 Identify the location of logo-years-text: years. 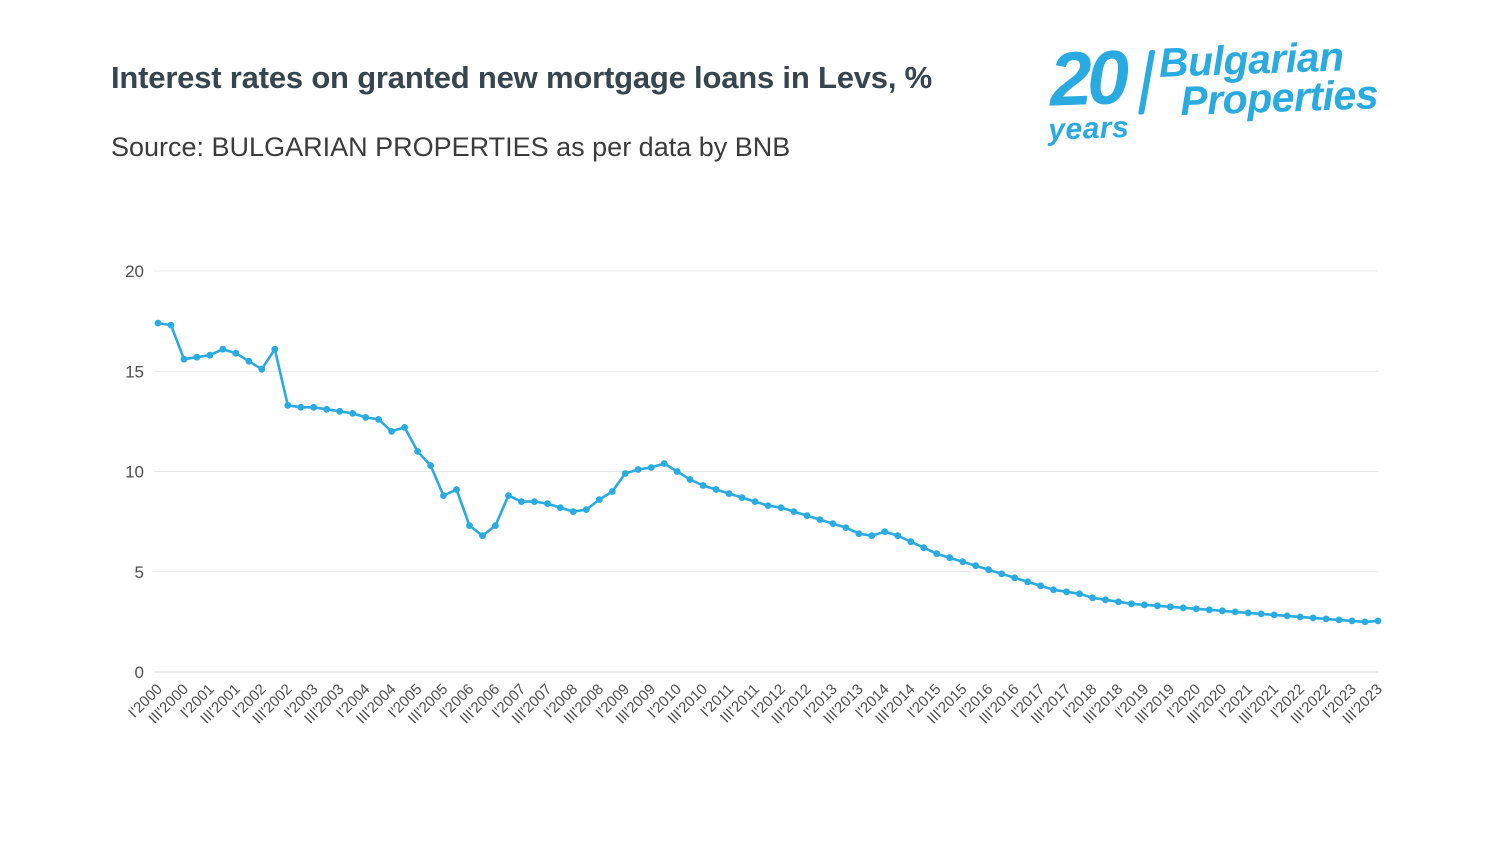
(1089, 129).